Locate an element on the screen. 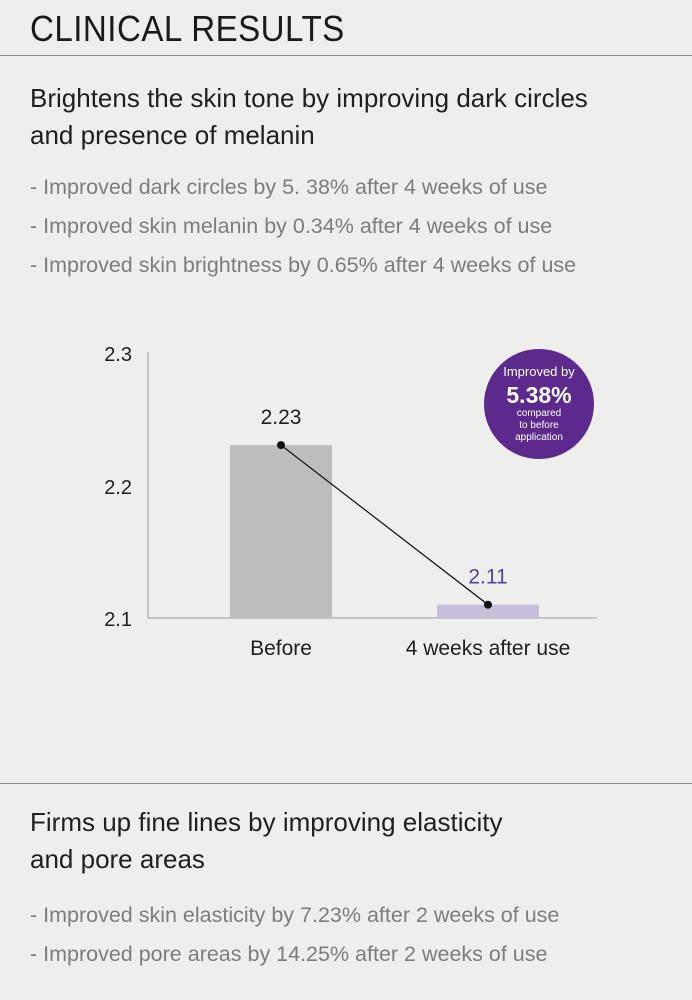 The height and width of the screenshot is (1000, 692). badge-line-compared: compared is located at coordinates (539, 413).